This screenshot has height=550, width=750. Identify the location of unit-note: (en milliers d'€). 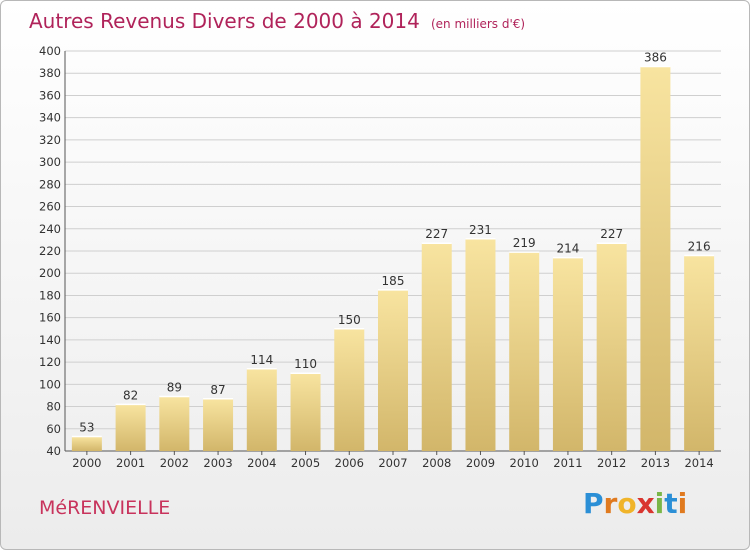
(478, 24).